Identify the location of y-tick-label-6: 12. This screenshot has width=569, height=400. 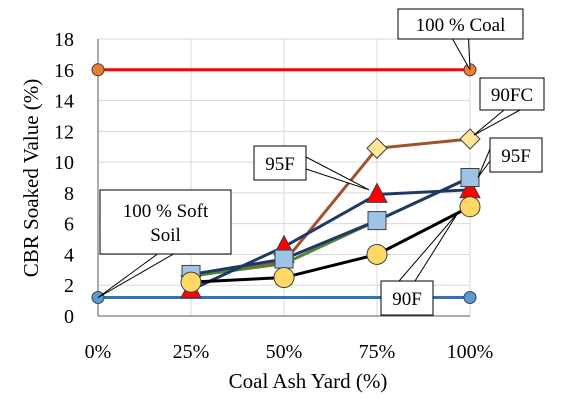
(64, 132).